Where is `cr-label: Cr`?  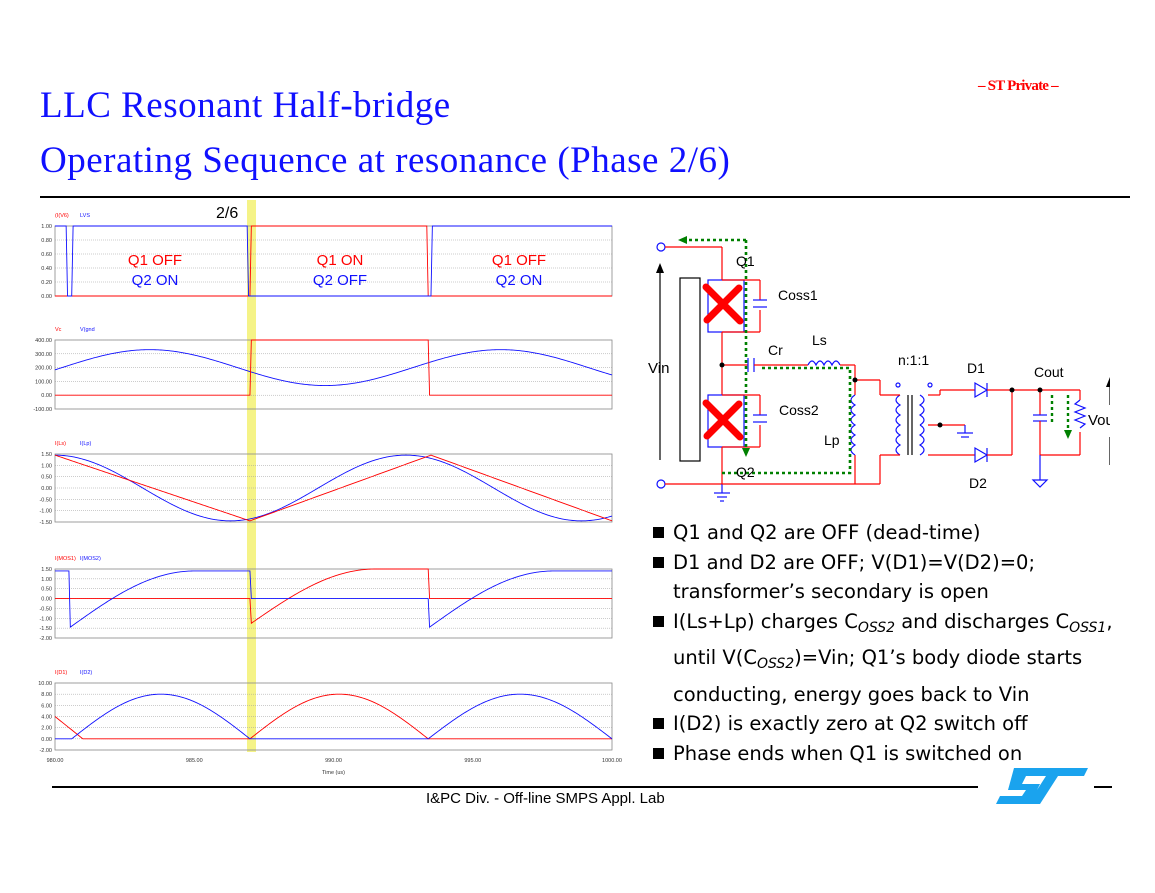 cr-label: Cr is located at coordinates (775, 350).